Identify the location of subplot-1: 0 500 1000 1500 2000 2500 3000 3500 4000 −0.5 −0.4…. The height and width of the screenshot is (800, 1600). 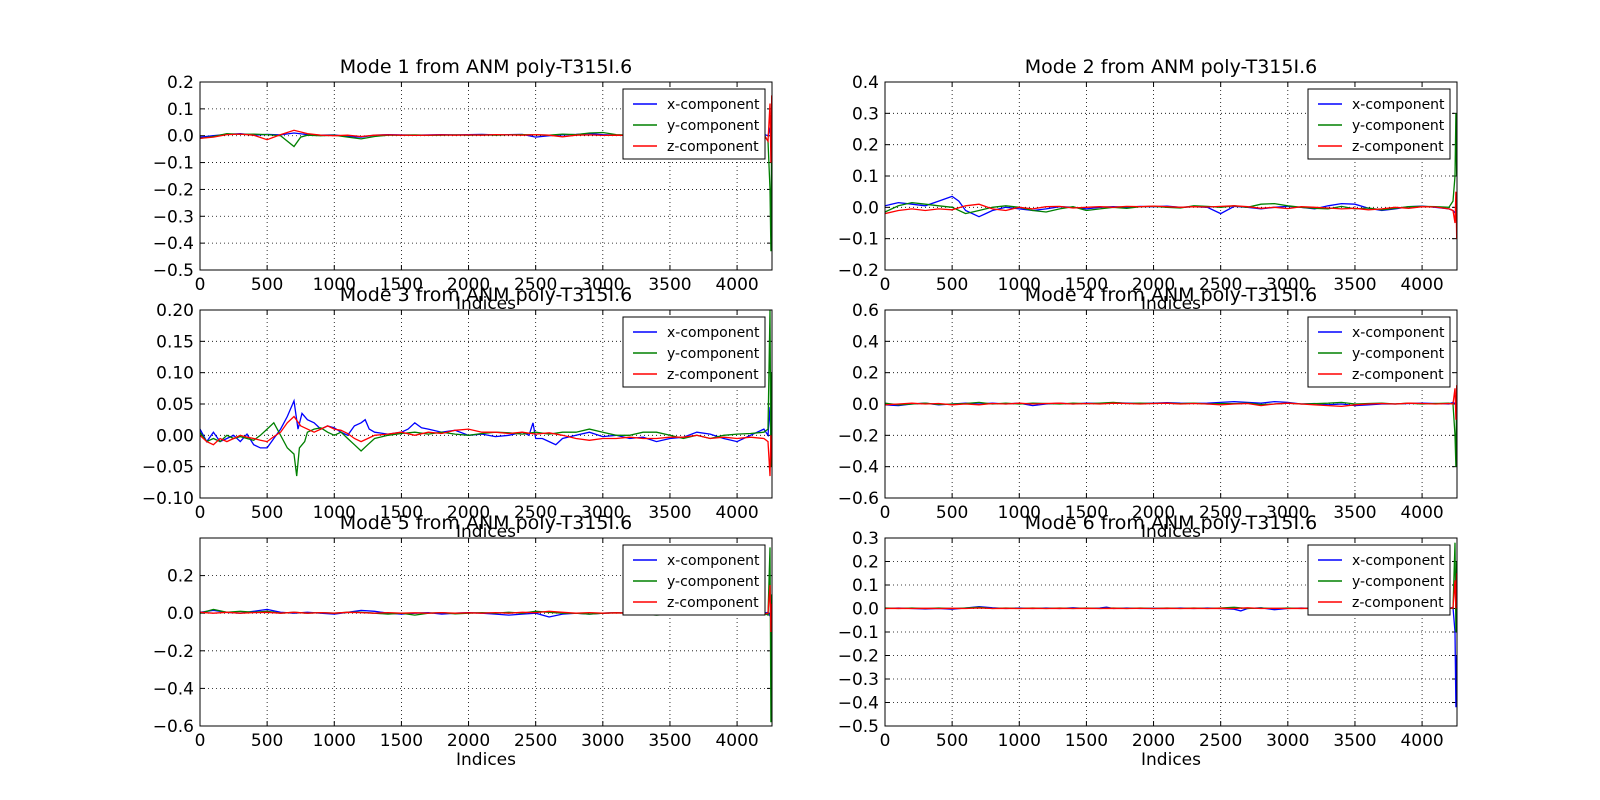
(463, 185).